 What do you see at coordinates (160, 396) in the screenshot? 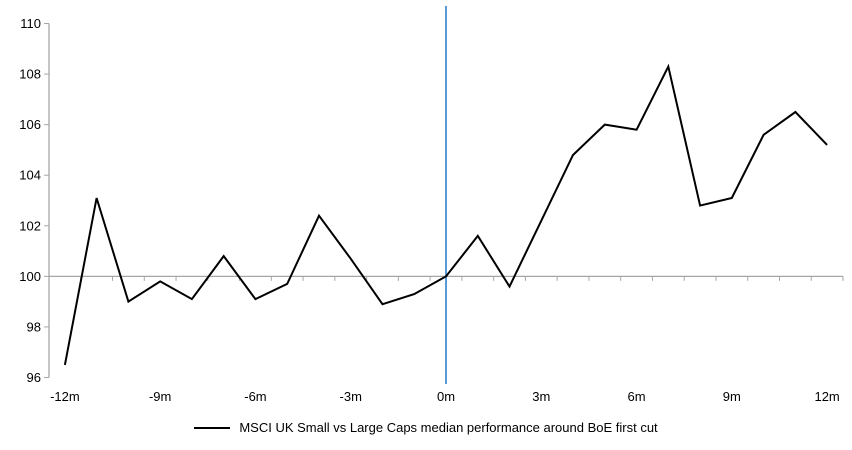
I see `x-tick-label: -9m` at bounding box center [160, 396].